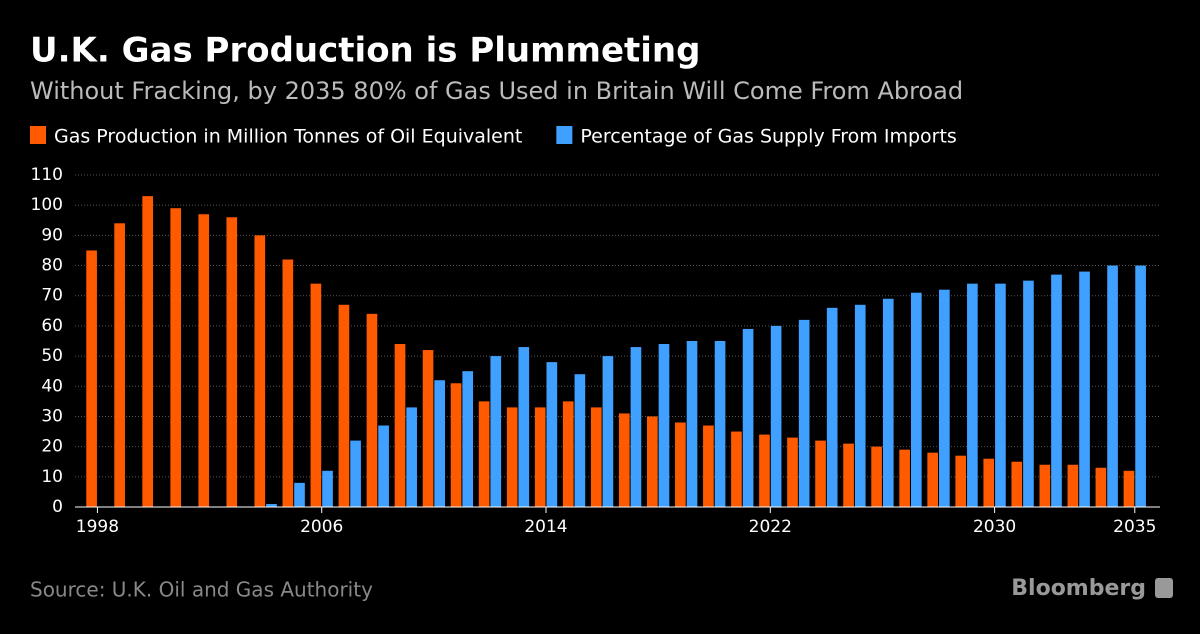 The image size is (1200, 634). Describe the element at coordinates (201, 590) in the screenshot. I see `source: Source: U.K. Oil and Gas Authority` at that location.